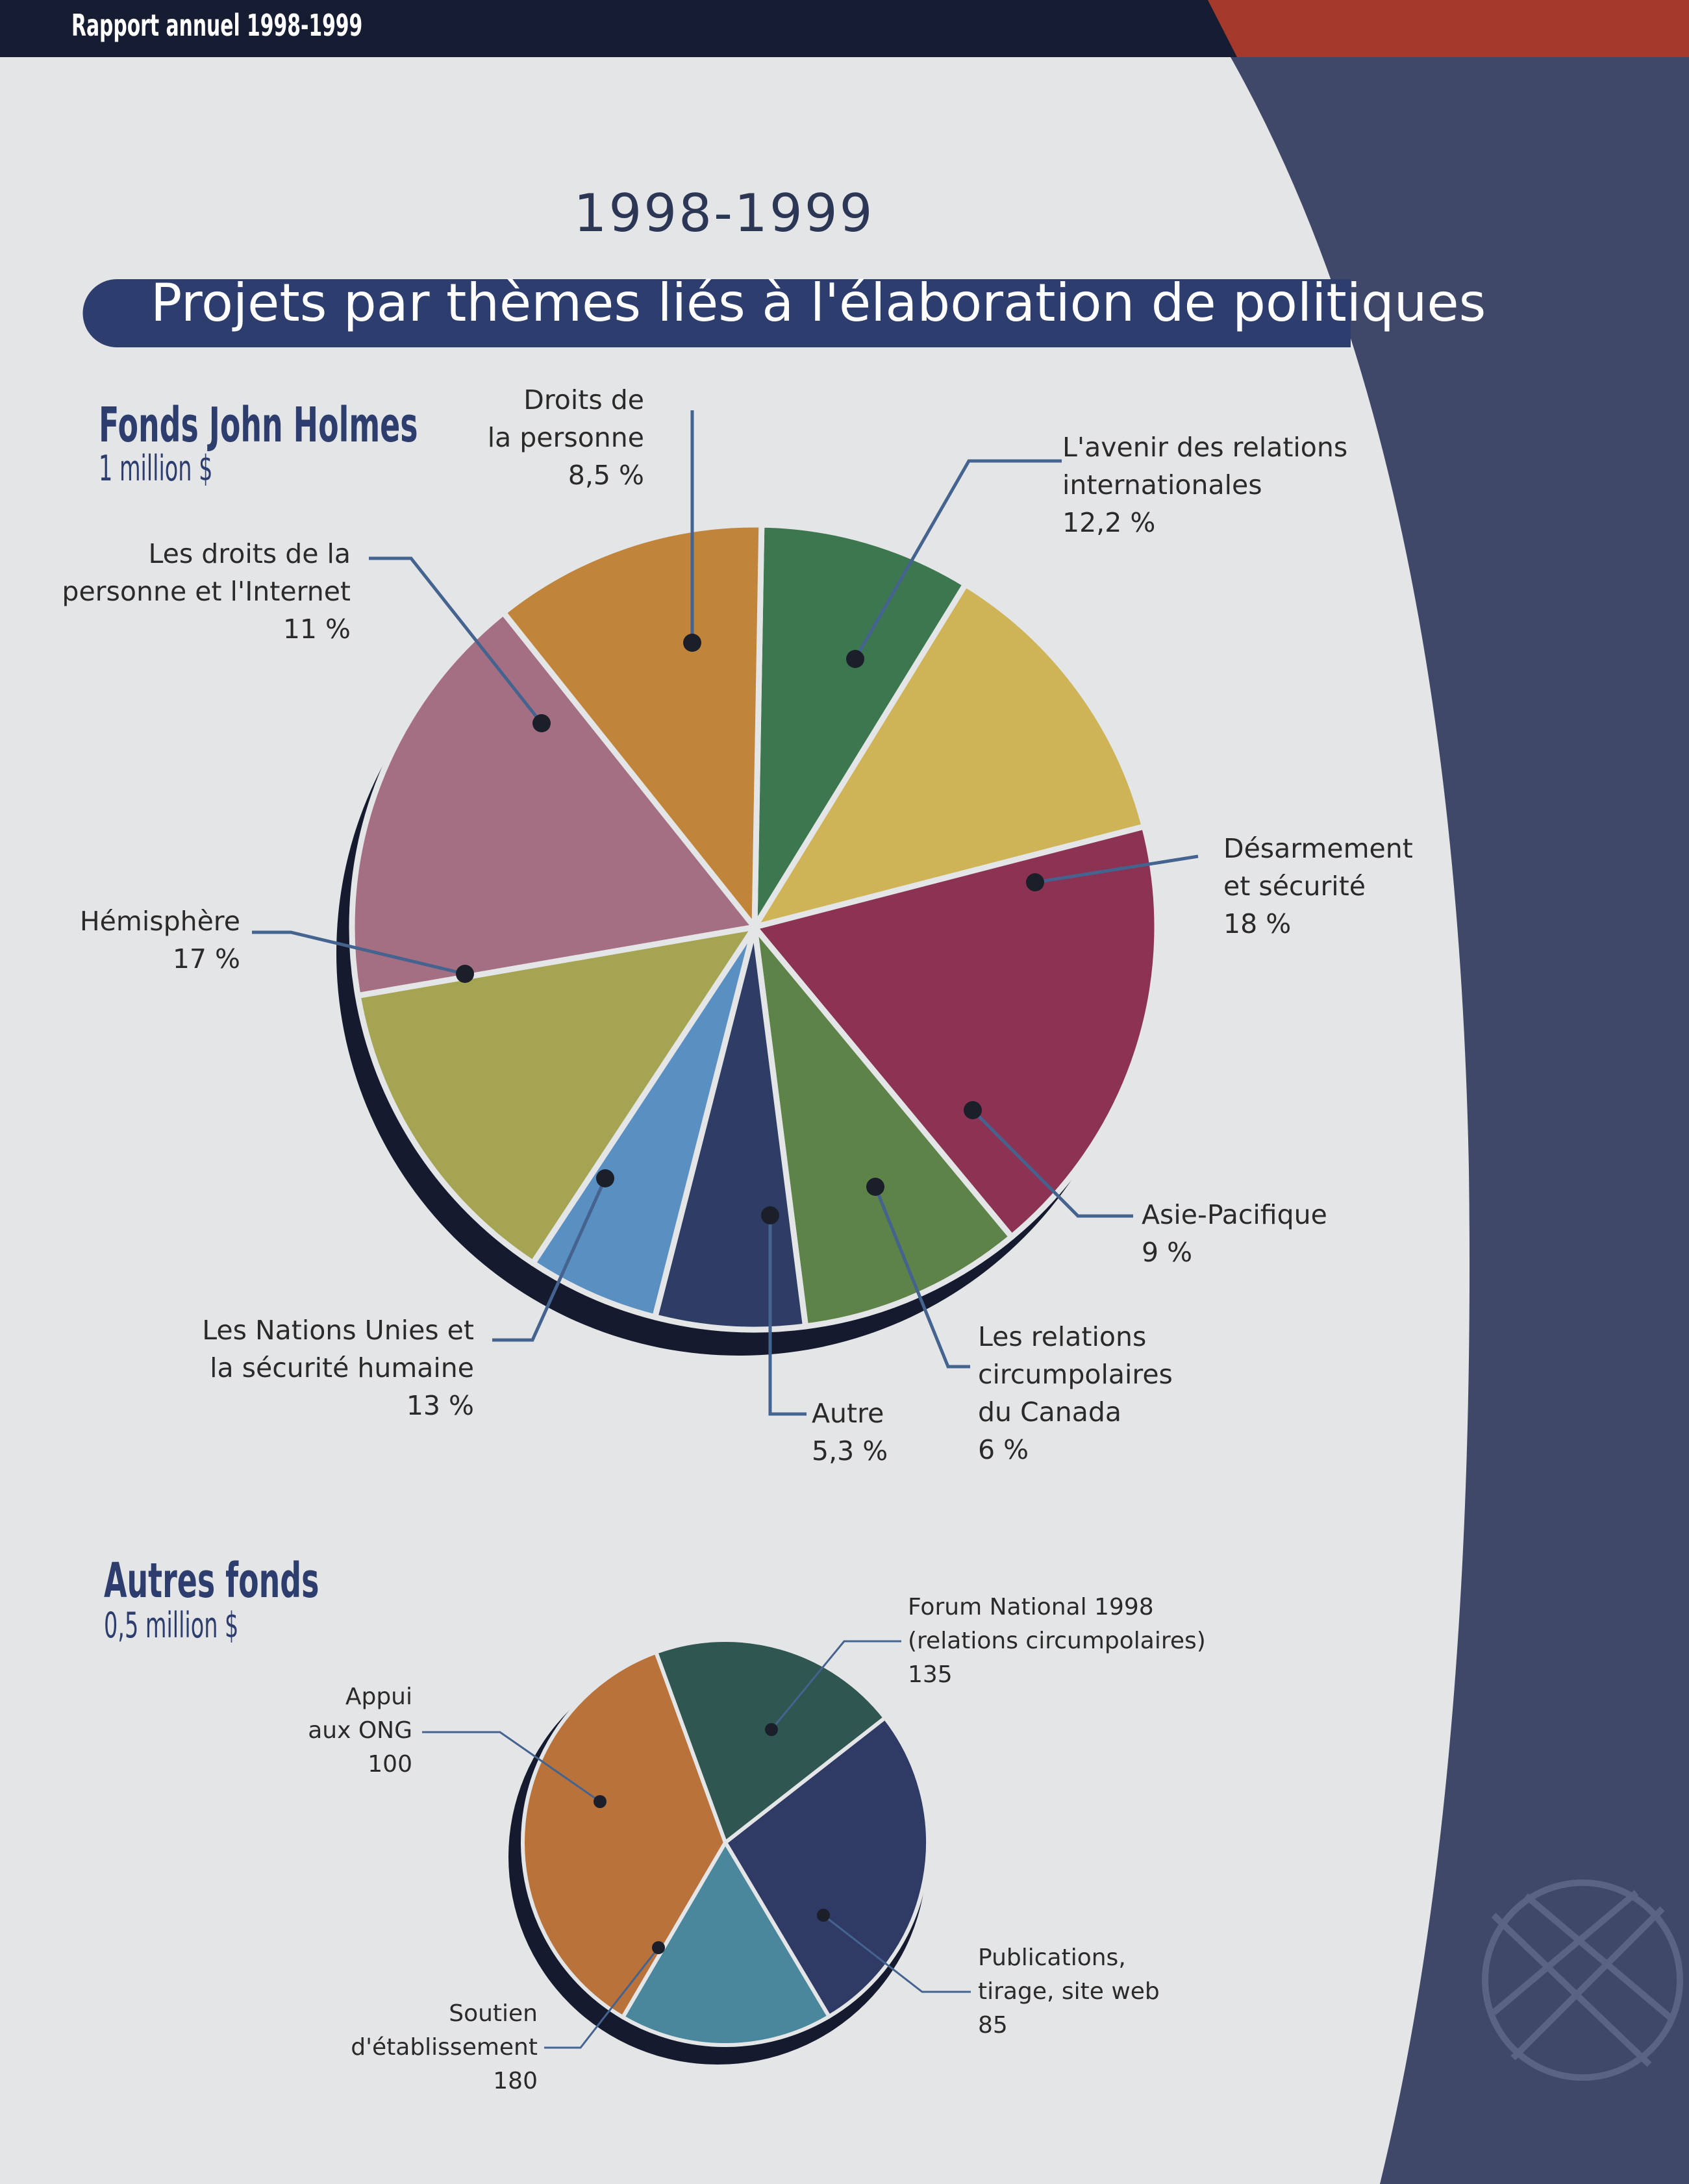 This screenshot has height=2184, width=1689. What do you see at coordinates (1031, 1607) in the screenshot?
I see `label-forum-line1: Forum National 1998` at bounding box center [1031, 1607].